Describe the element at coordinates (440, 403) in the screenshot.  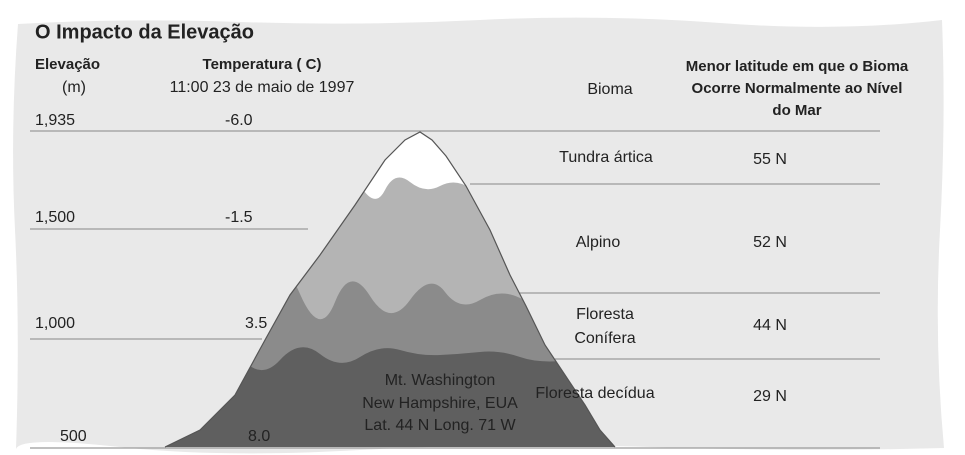
I see `mountain-label: New Hampshire, EUA` at that location.